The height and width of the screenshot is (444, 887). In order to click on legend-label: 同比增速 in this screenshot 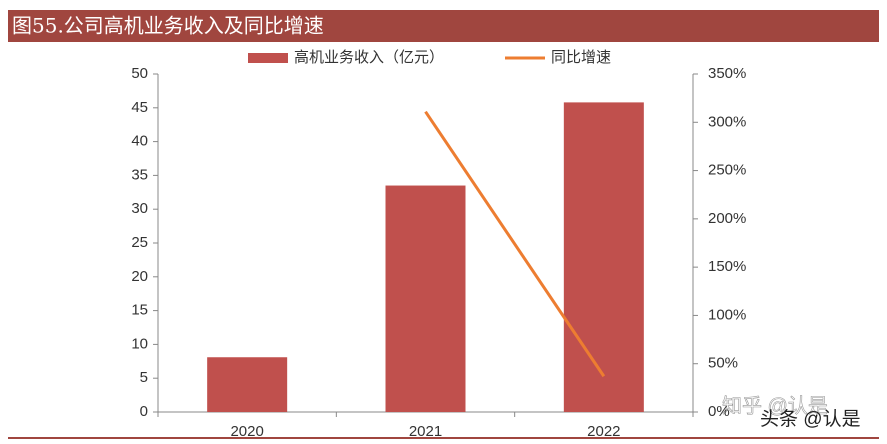, I will do `click(581, 57)`.